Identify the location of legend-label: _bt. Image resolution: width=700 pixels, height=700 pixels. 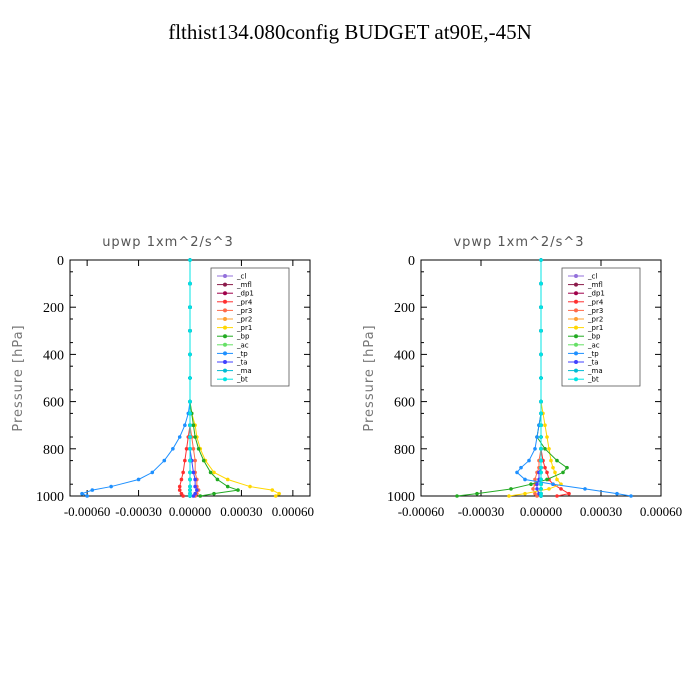
(242, 380).